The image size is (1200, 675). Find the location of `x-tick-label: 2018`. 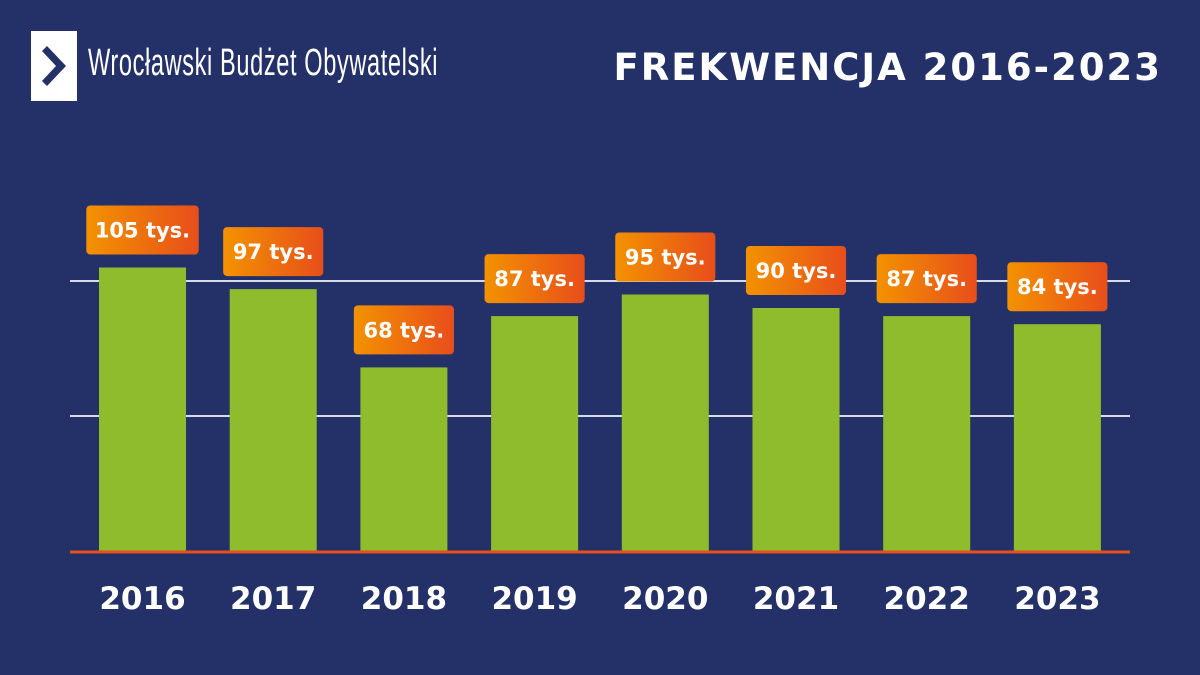

x-tick-label: 2018 is located at coordinates (404, 599).